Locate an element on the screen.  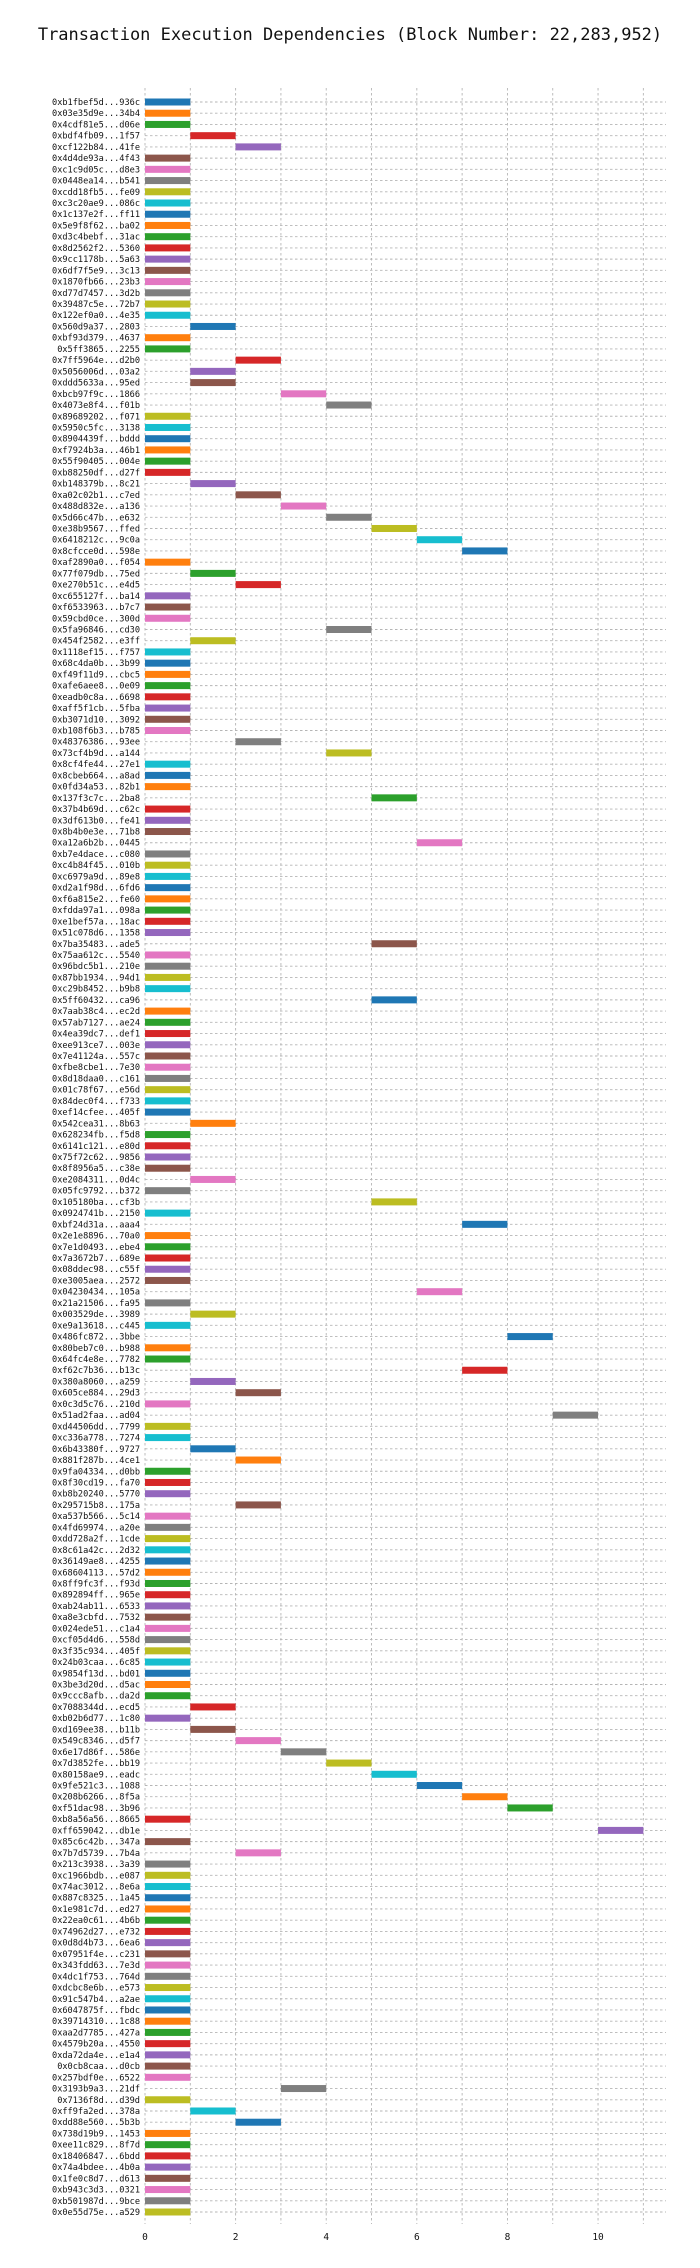
tx-label: 0x37b4b69d...c62c is located at coordinates (96, 810).